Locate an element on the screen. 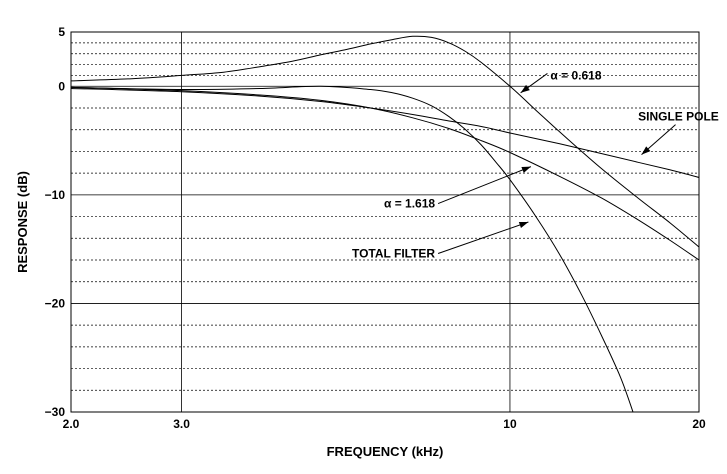  x-tick-label: 20 is located at coordinates (699, 424).